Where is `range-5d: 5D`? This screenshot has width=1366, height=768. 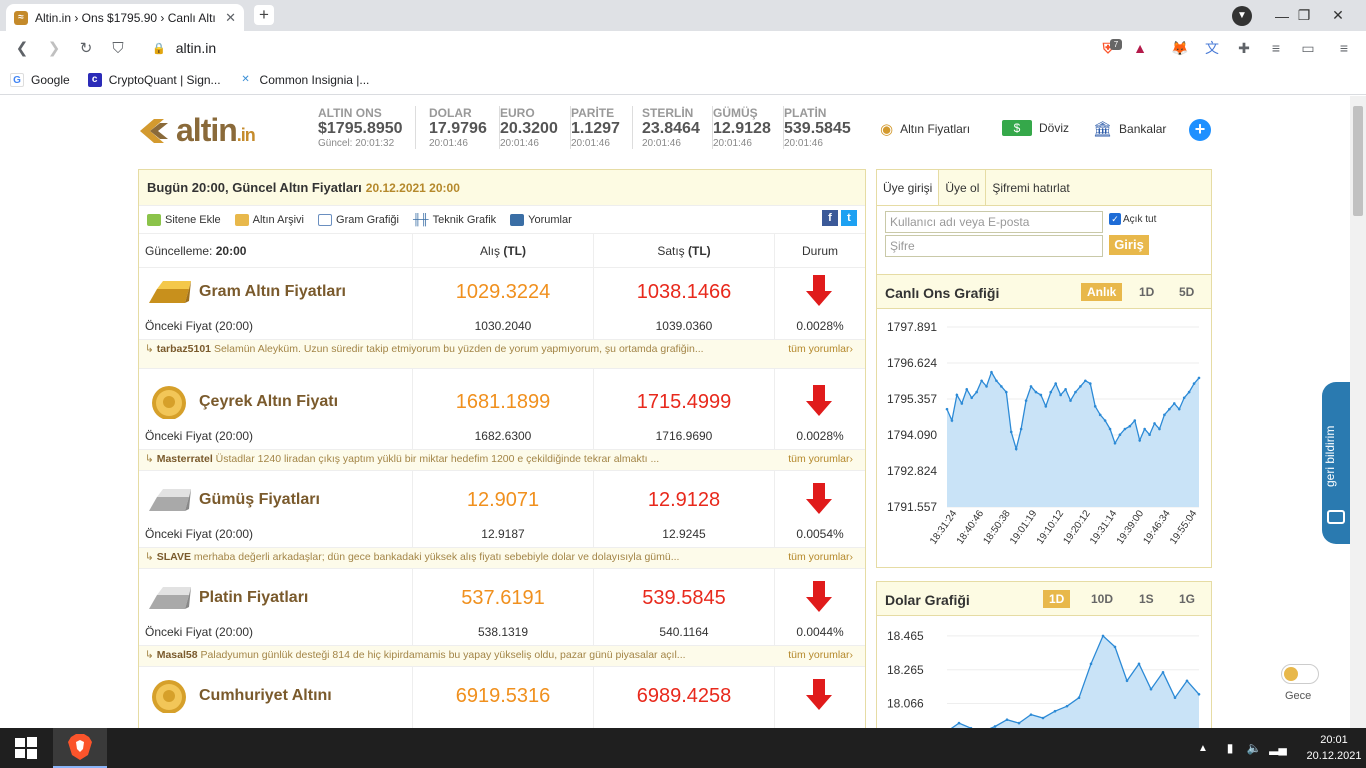 range-5d: 5D is located at coordinates (1187, 292).